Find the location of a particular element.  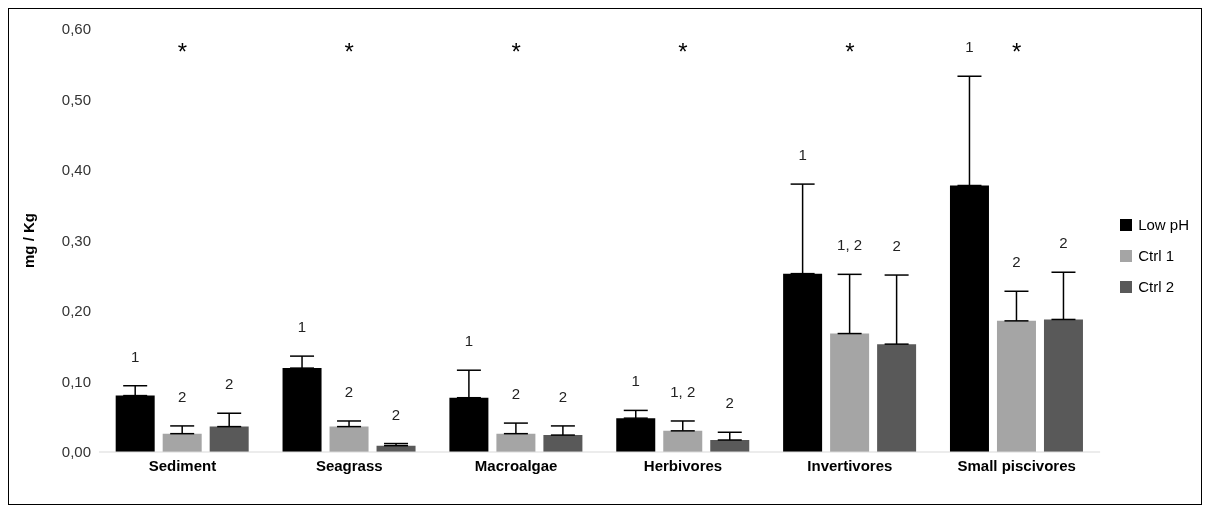

x-tick-label: Invertivores is located at coordinates (850, 465).